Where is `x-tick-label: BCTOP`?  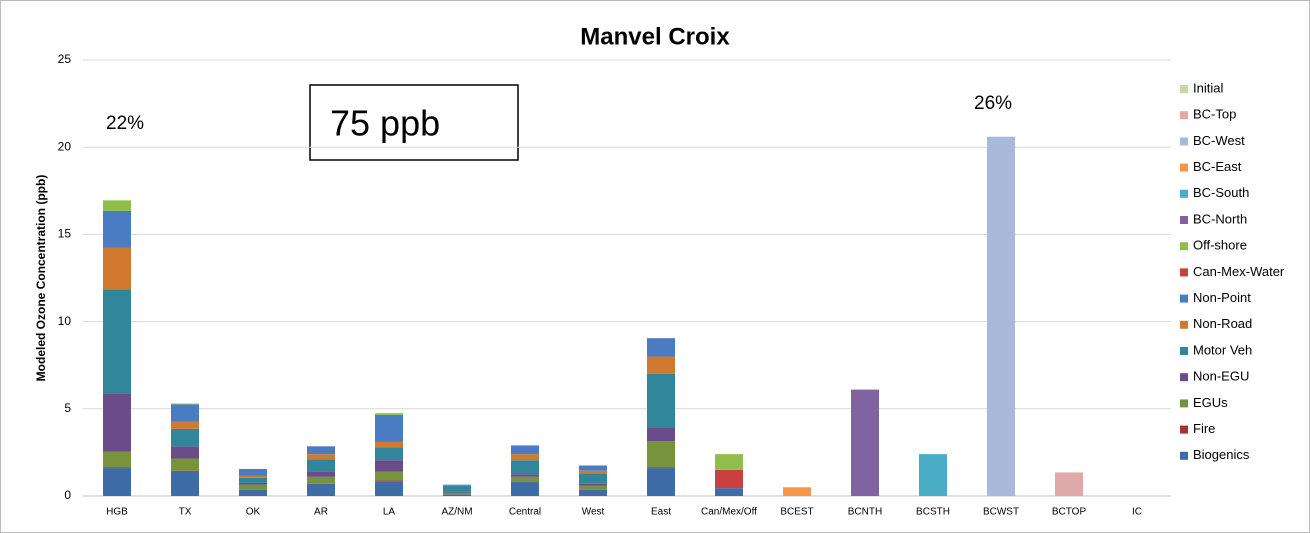 x-tick-label: BCTOP is located at coordinates (1069, 512).